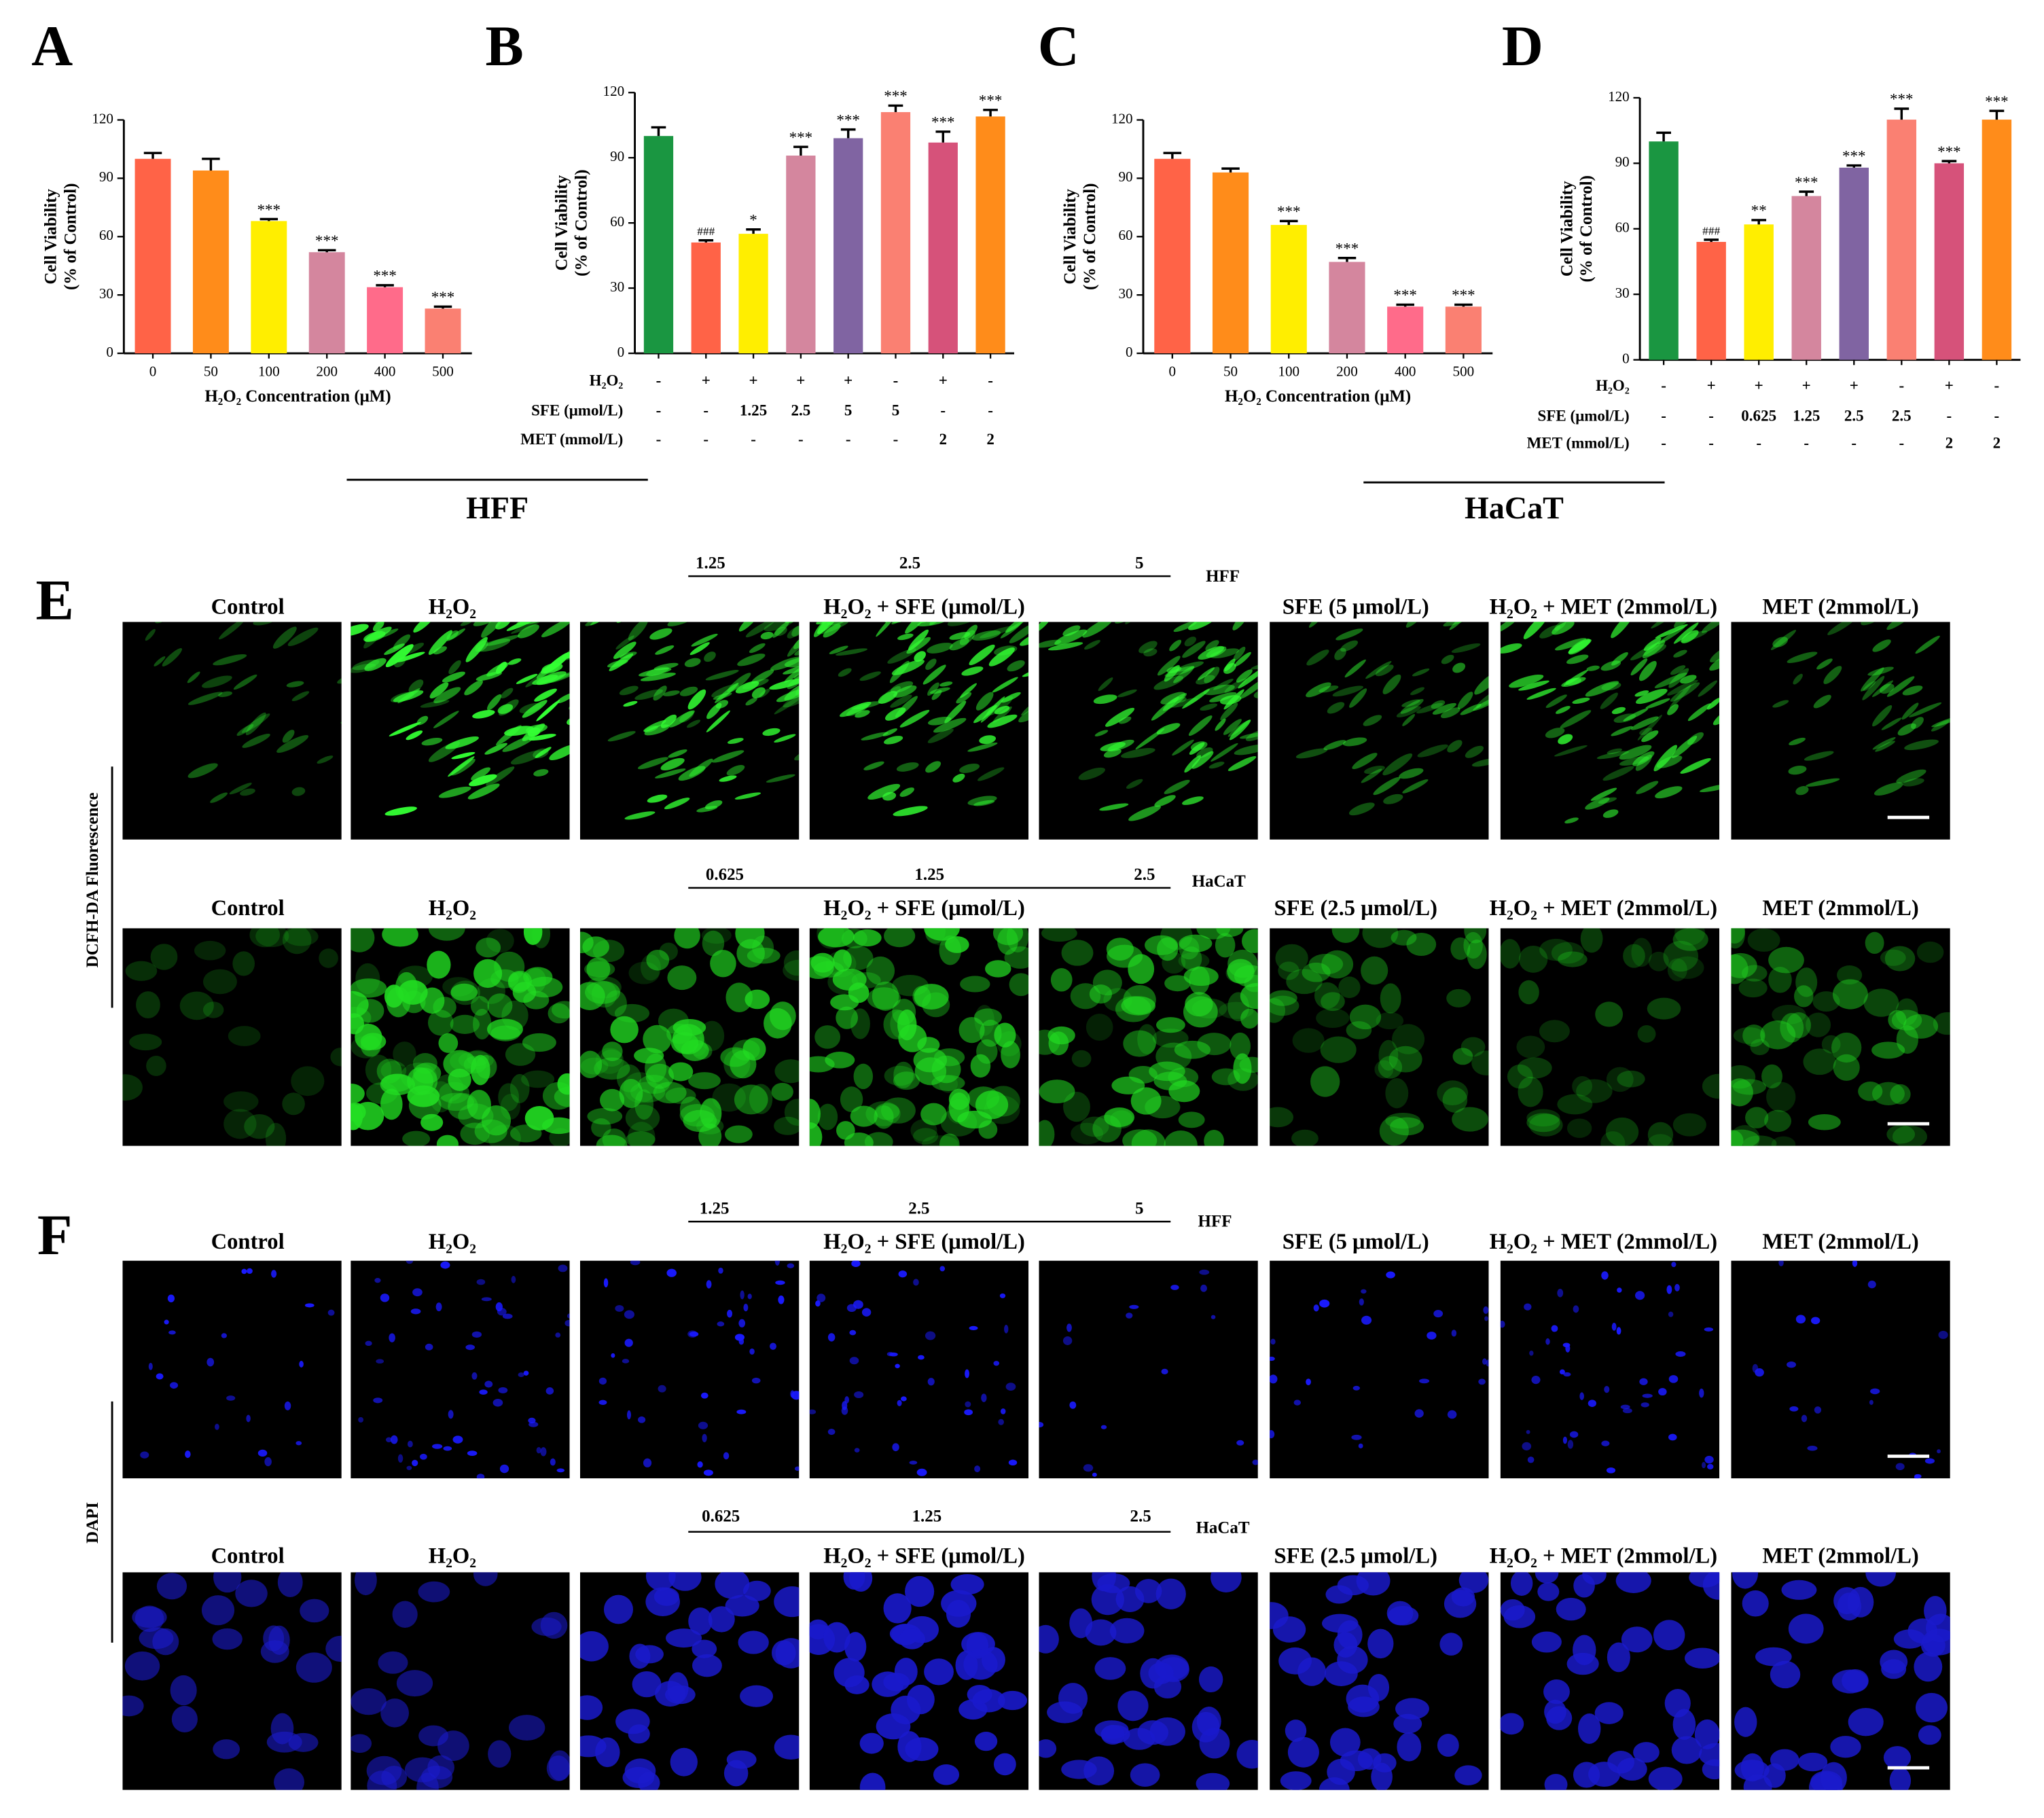  Describe the element at coordinates (801, 254) in the screenshot. I see `bar` at that location.